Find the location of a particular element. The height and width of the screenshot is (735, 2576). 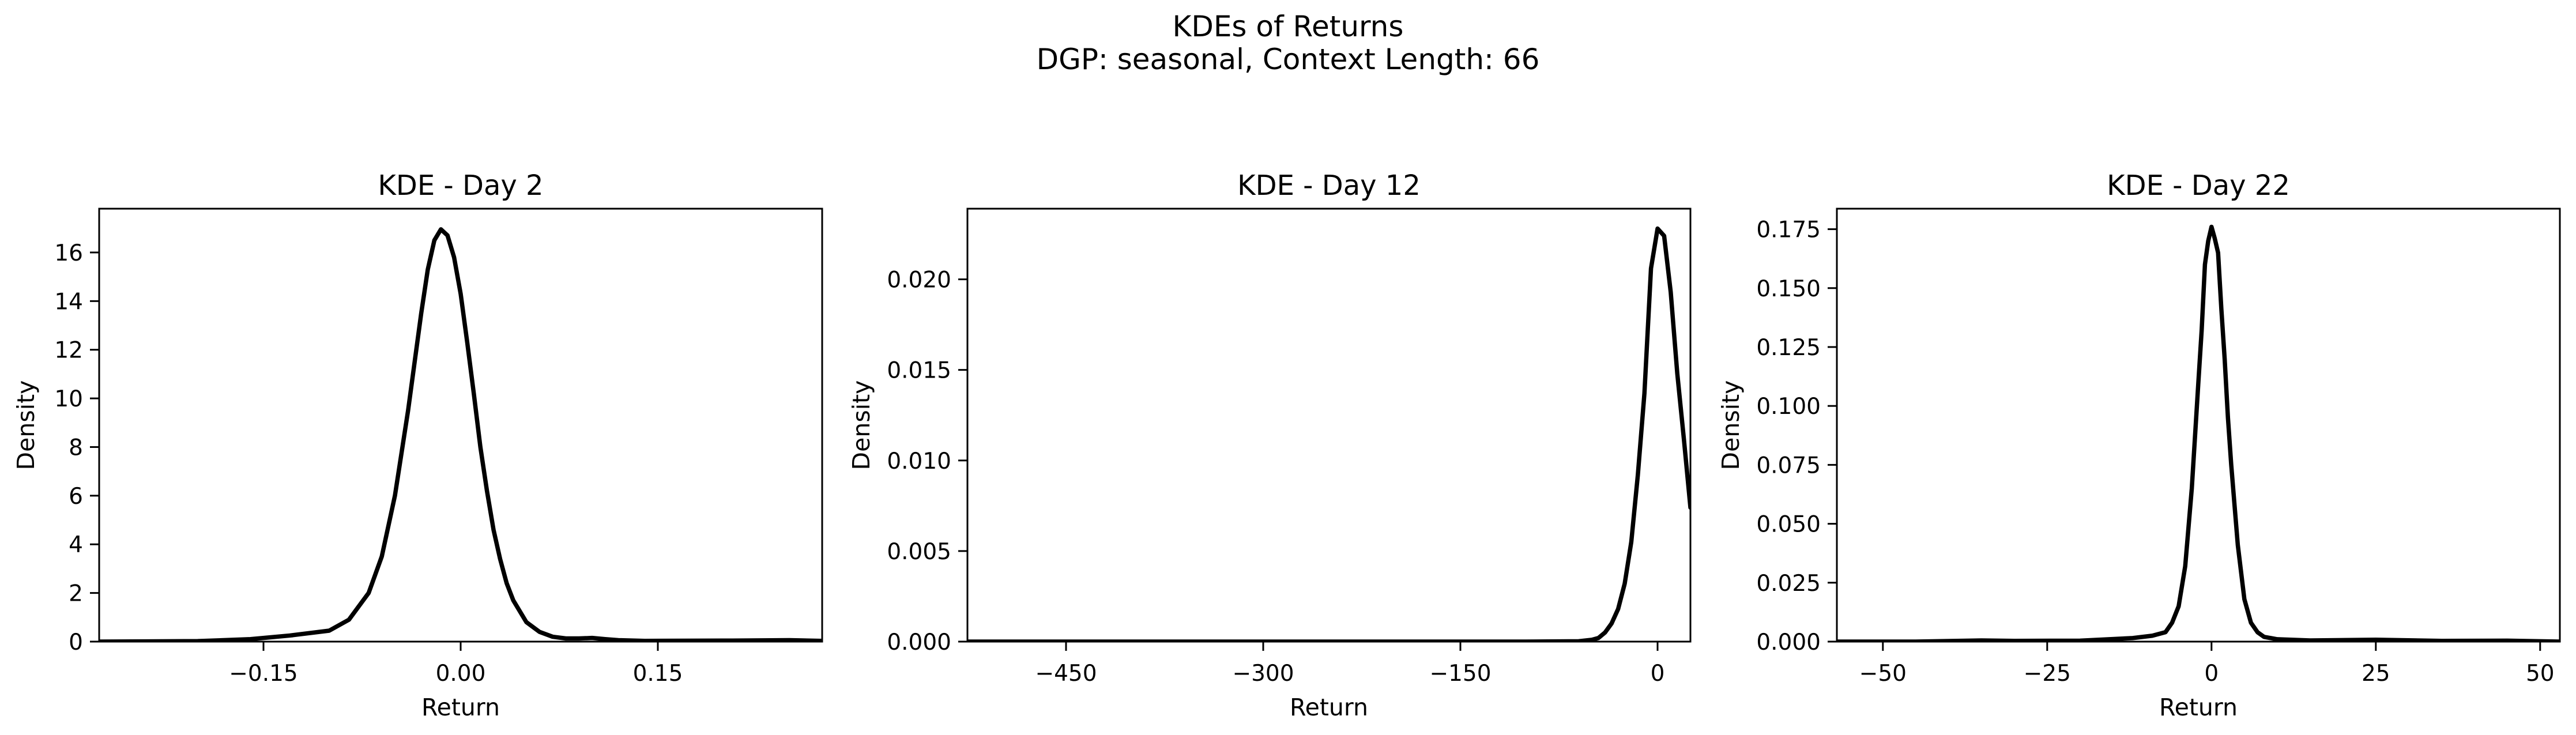

y-tick-label: 0.020 is located at coordinates (919, 280).